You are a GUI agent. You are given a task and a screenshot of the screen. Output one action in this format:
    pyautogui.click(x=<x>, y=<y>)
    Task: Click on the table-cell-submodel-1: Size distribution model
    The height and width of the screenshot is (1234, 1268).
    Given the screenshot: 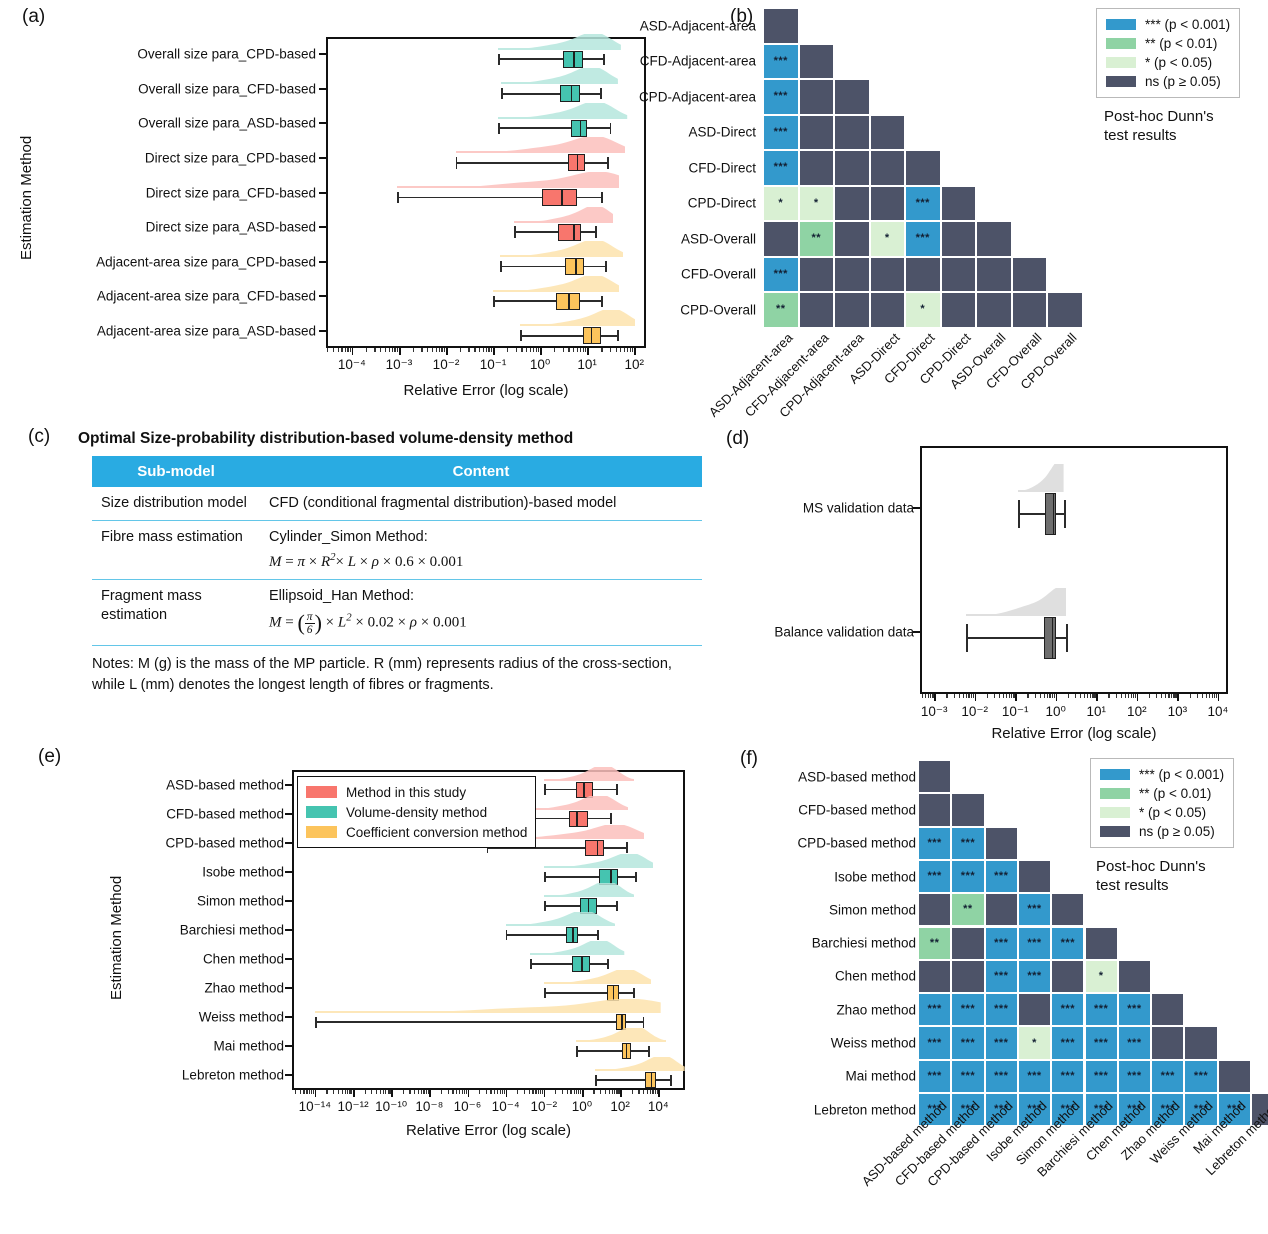 What is the action you would take?
    pyautogui.click(x=176, y=504)
    